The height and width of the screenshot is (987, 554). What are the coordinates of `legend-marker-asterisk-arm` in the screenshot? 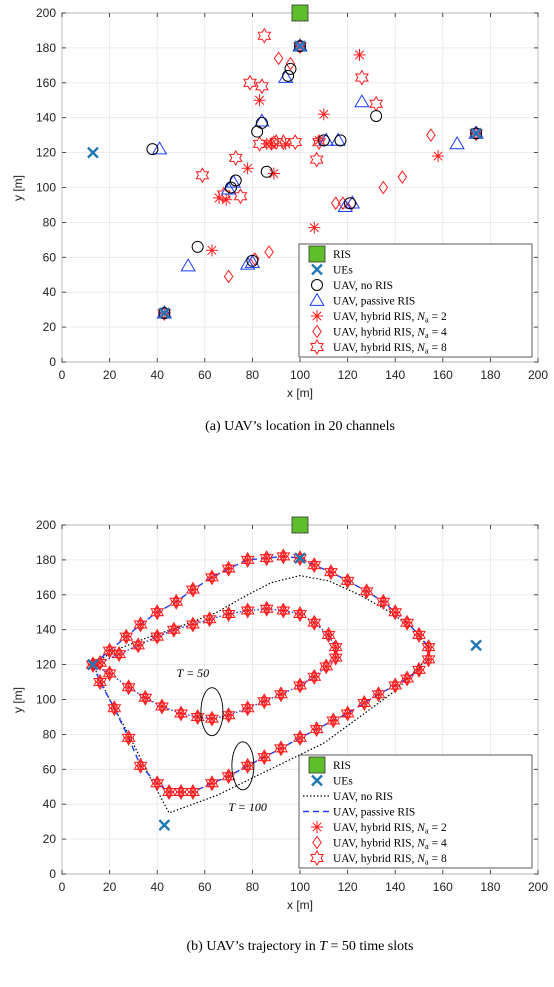 It's located at (317, 316).